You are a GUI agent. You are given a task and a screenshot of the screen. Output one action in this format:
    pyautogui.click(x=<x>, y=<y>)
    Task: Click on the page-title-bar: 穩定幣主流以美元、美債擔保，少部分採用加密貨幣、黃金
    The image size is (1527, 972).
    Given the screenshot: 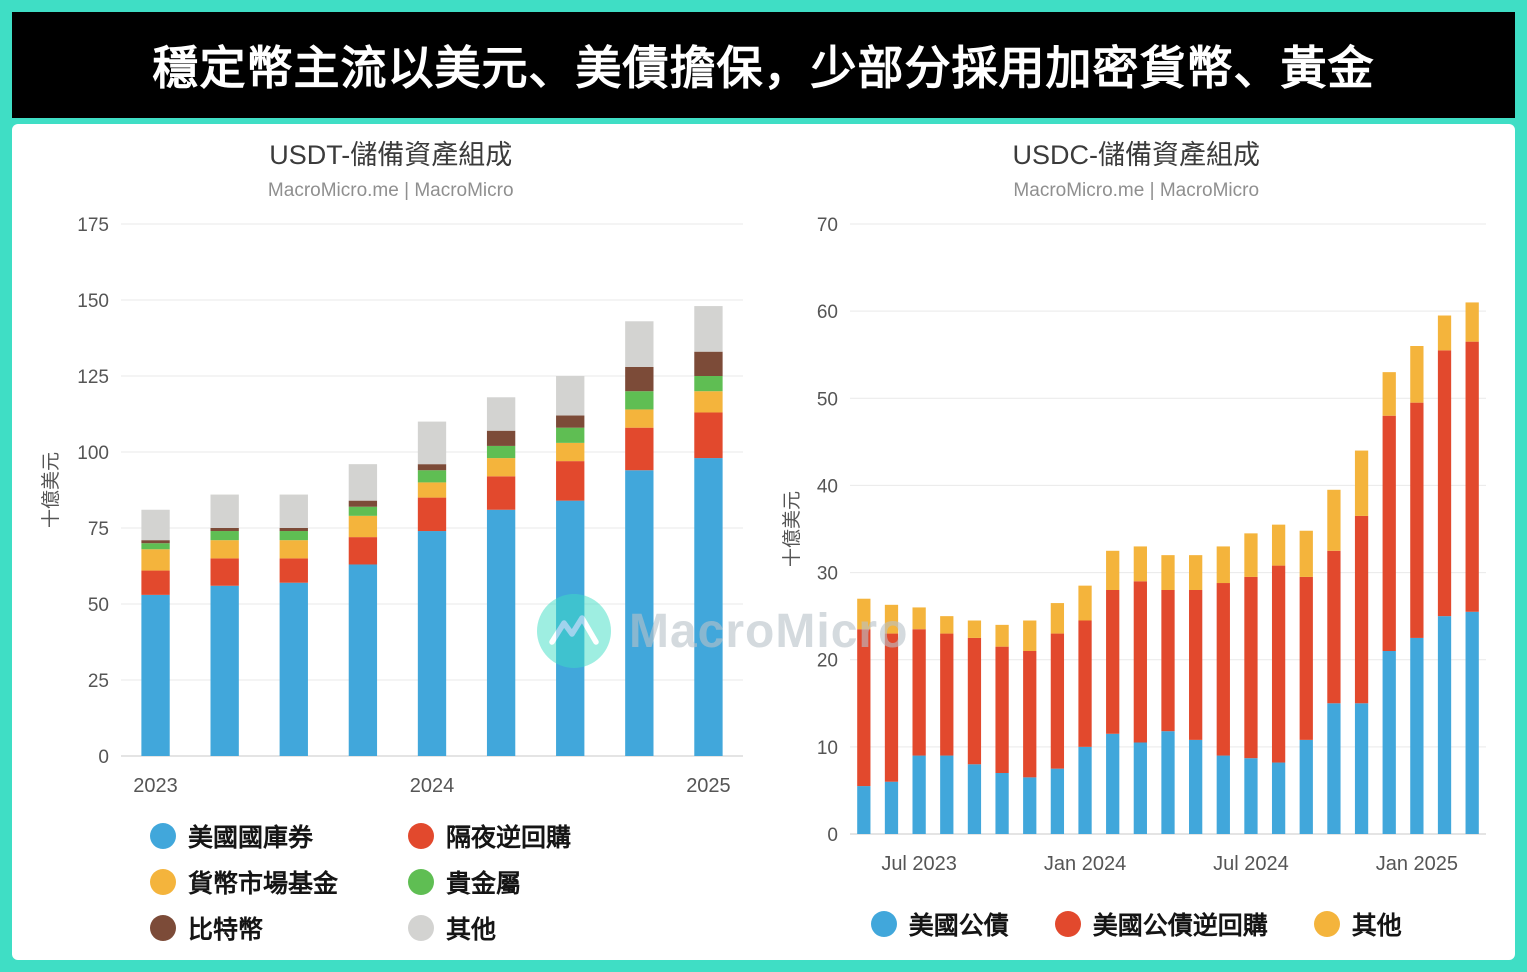 What is the action you would take?
    pyautogui.click(x=763, y=65)
    